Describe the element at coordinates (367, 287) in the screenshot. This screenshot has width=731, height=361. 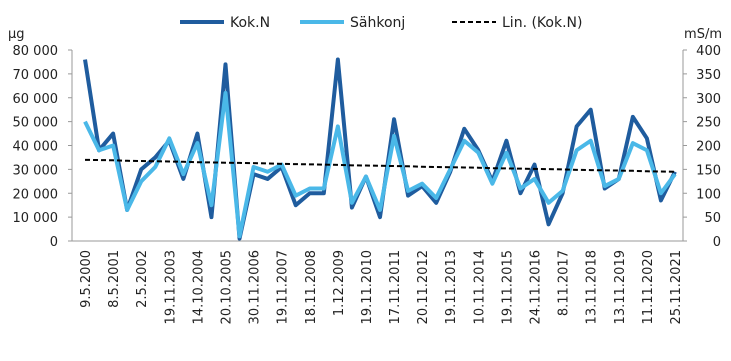
I see `x-tick-label: 19.11.2010` at that location.